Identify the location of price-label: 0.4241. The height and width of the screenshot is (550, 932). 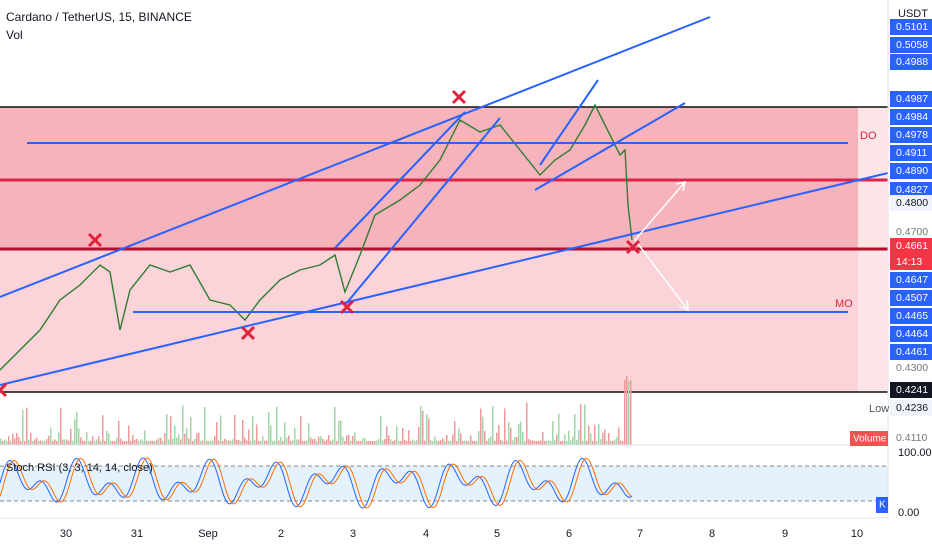
(912, 390).